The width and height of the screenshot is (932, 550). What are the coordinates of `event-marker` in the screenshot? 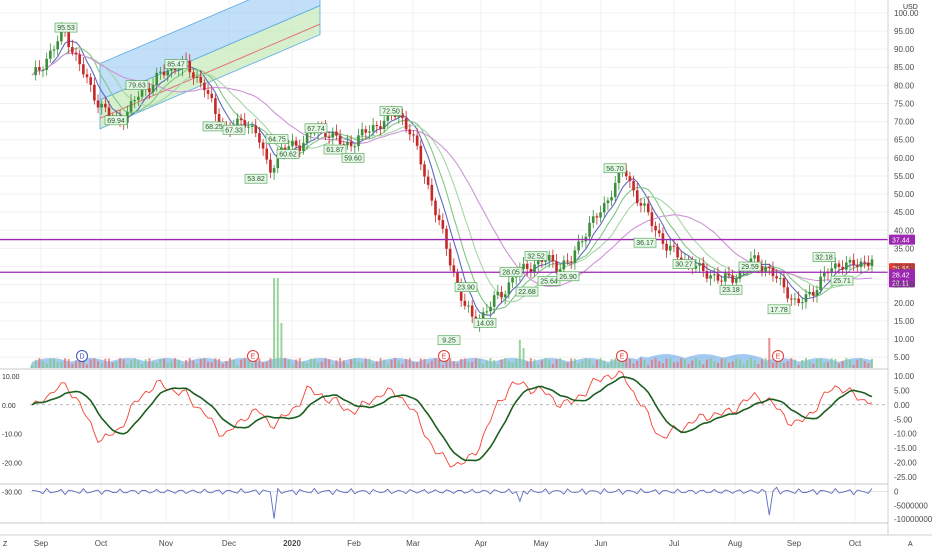 It's located at (253, 356).